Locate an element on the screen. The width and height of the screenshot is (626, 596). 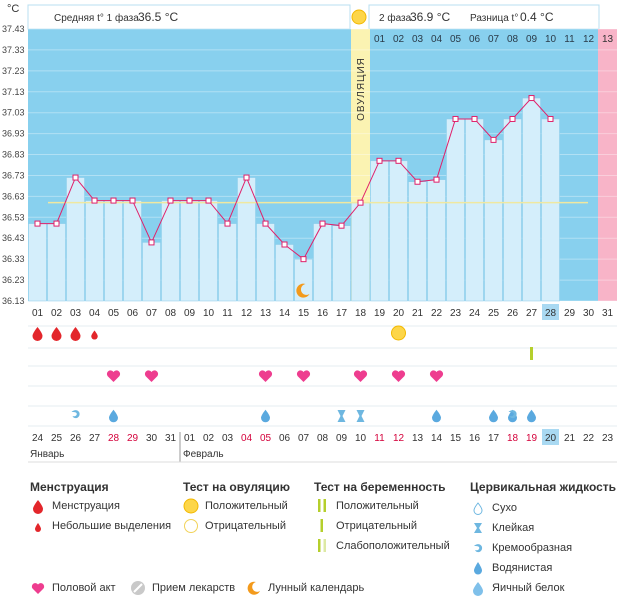
legend-sticky-item: Клейкая is located at coordinates (502, 528).